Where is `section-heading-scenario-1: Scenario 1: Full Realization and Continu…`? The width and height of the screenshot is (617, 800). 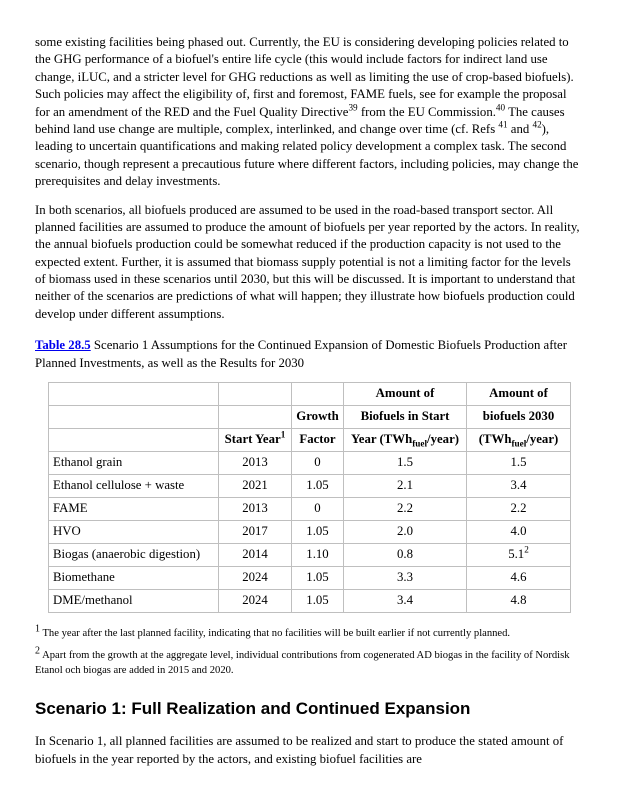
section-heading-scenario-1: Scenario 1: Full Realization and Continu… is located at coordinates (253, 709).